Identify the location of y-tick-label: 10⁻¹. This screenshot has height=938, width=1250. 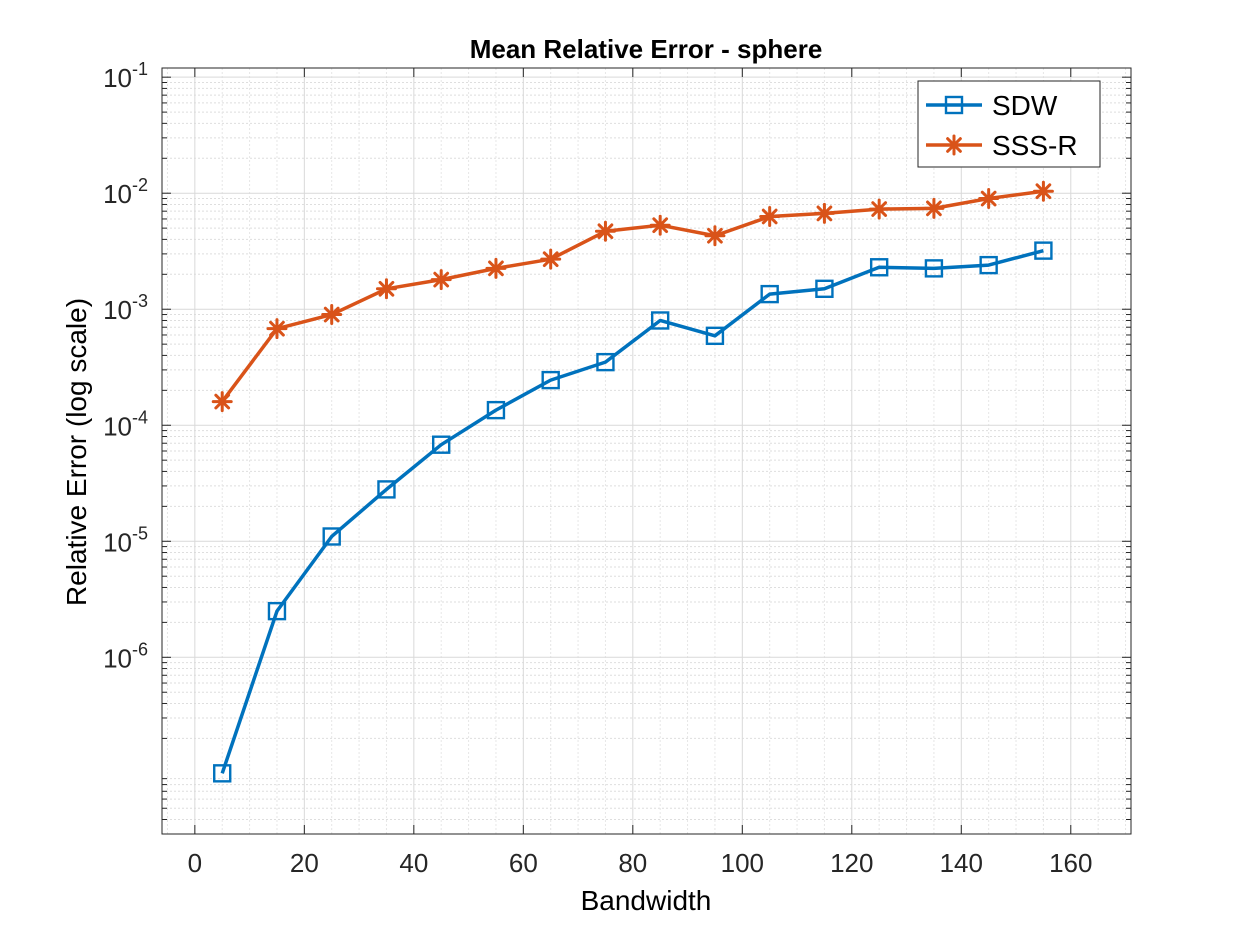
(125, 76).